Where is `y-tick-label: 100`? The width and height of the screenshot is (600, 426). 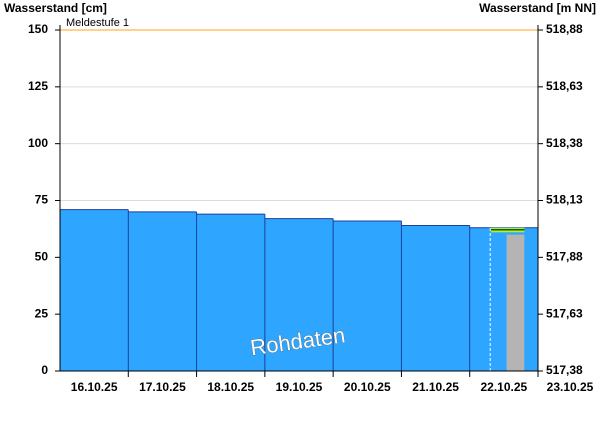
y-tick-label: 100 is located at coordinates (38, 143).